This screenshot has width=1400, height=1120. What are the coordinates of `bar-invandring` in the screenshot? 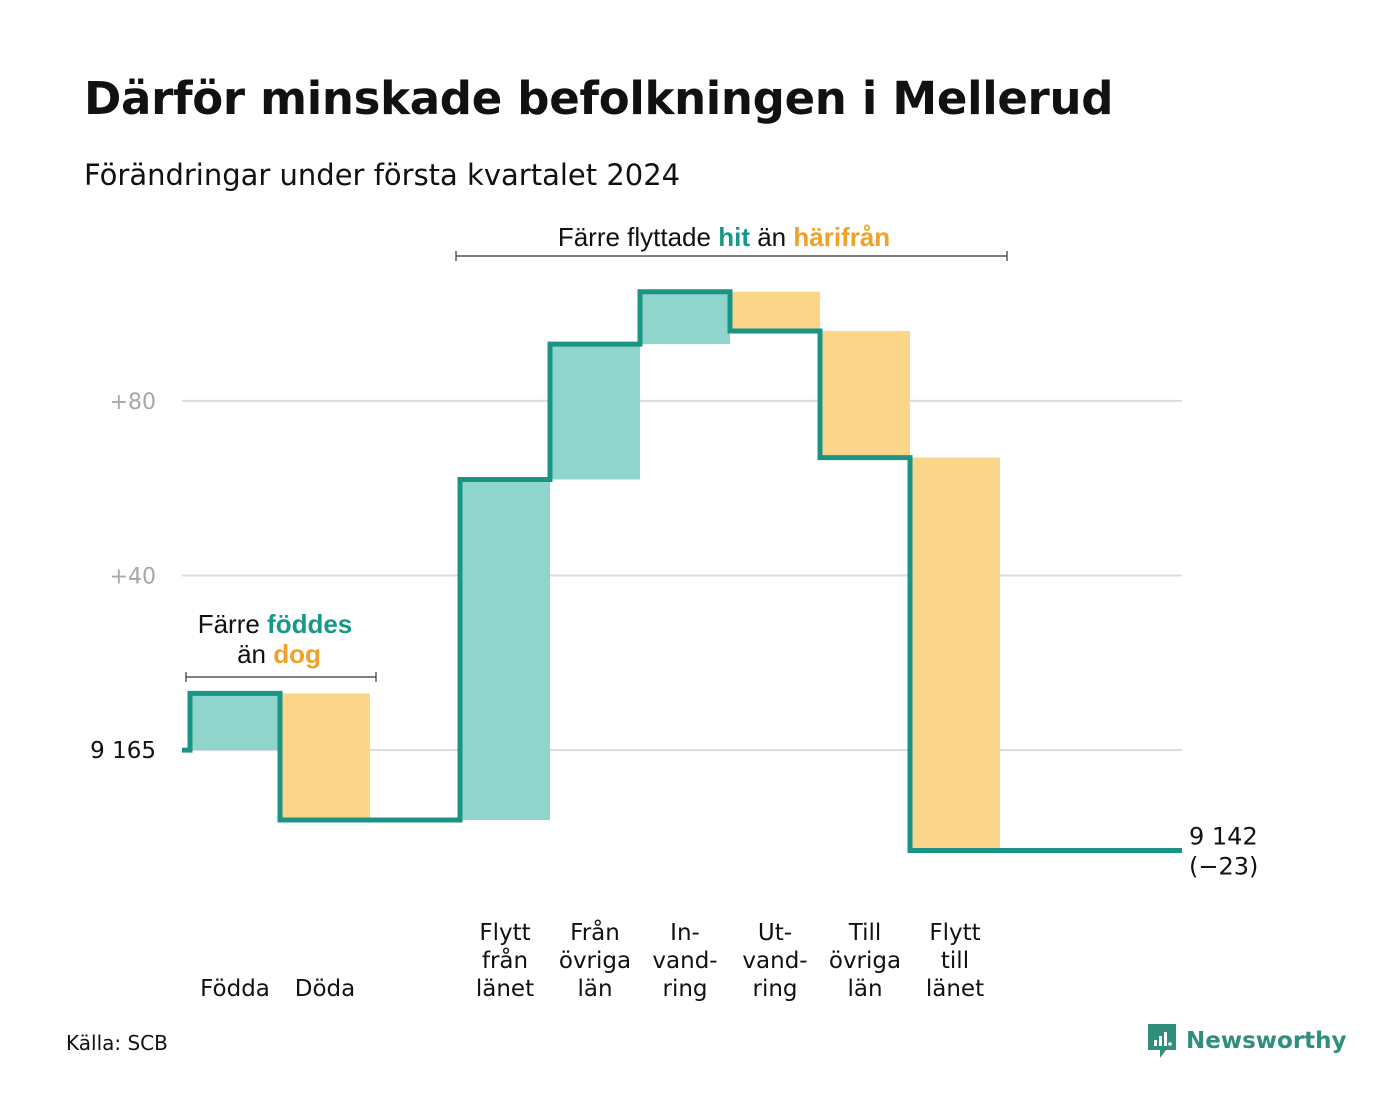 It's located at (685, 318).